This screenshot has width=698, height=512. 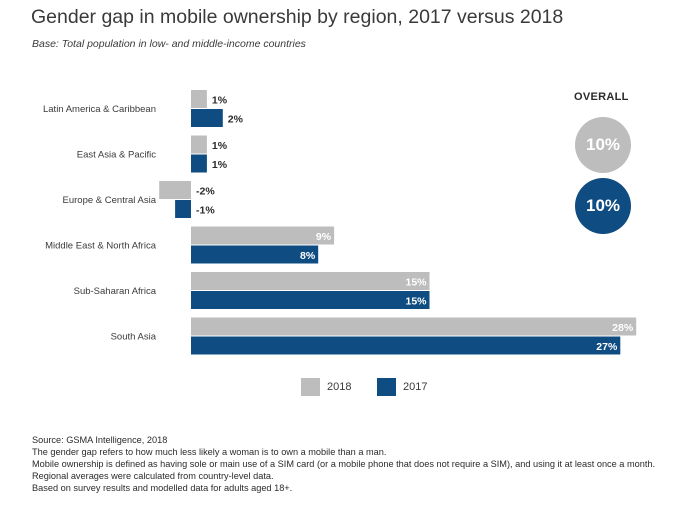 I want to click on bar-2017-east-asia-and-pacific, so click(x=199, y=163).